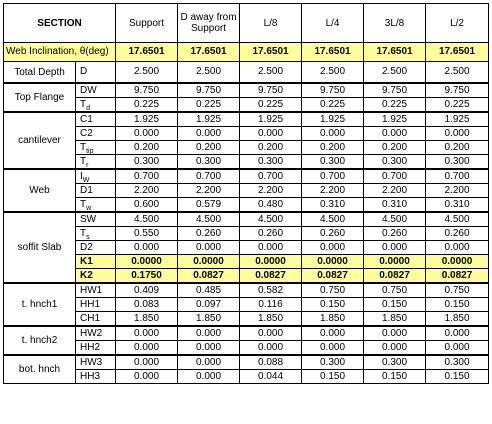 Image resolution: width=492 pixels, height=424 pixels. Describe the element at coordinates (147, 233) in the screenshot. I see `value-cell: 0.550` at that location.